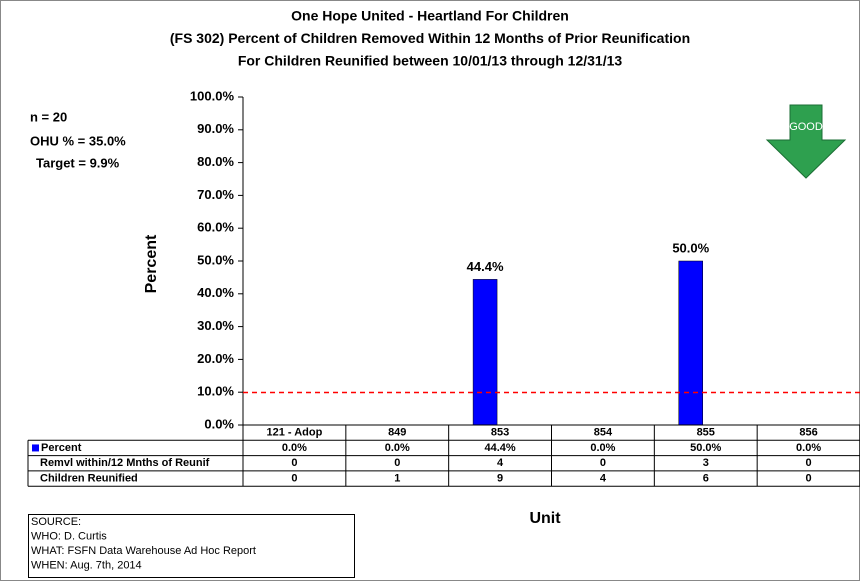 This screenshot has width=860, height=581. I want to click on legend-label: Percent, so click(61, 448).